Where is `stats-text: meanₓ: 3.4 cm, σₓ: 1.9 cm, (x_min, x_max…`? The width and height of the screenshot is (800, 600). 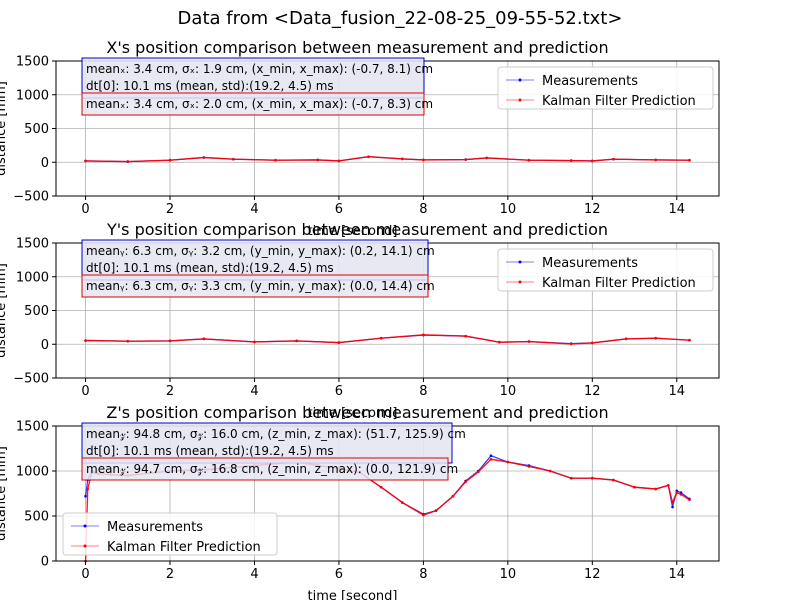
stats-text: meanₓ: 3.4 cm, σₓ: 1.9 cm, (x_min, x_max… is located at coordinates (259, 69).